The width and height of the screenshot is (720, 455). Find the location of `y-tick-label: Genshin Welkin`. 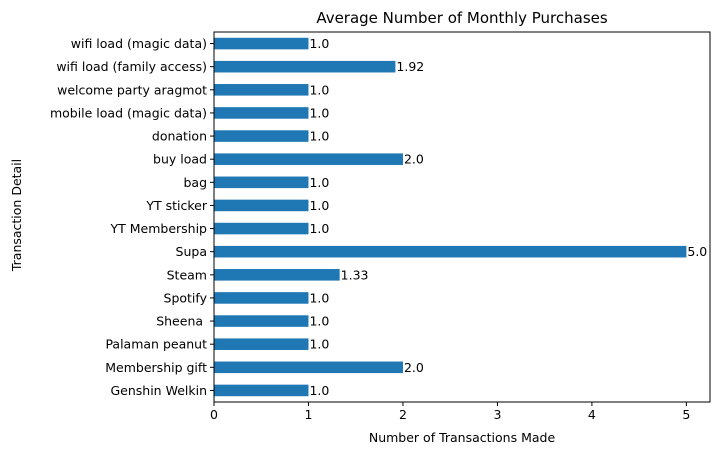

y-tick-label: Genshin Welkin is located at coordinates (158, 390).